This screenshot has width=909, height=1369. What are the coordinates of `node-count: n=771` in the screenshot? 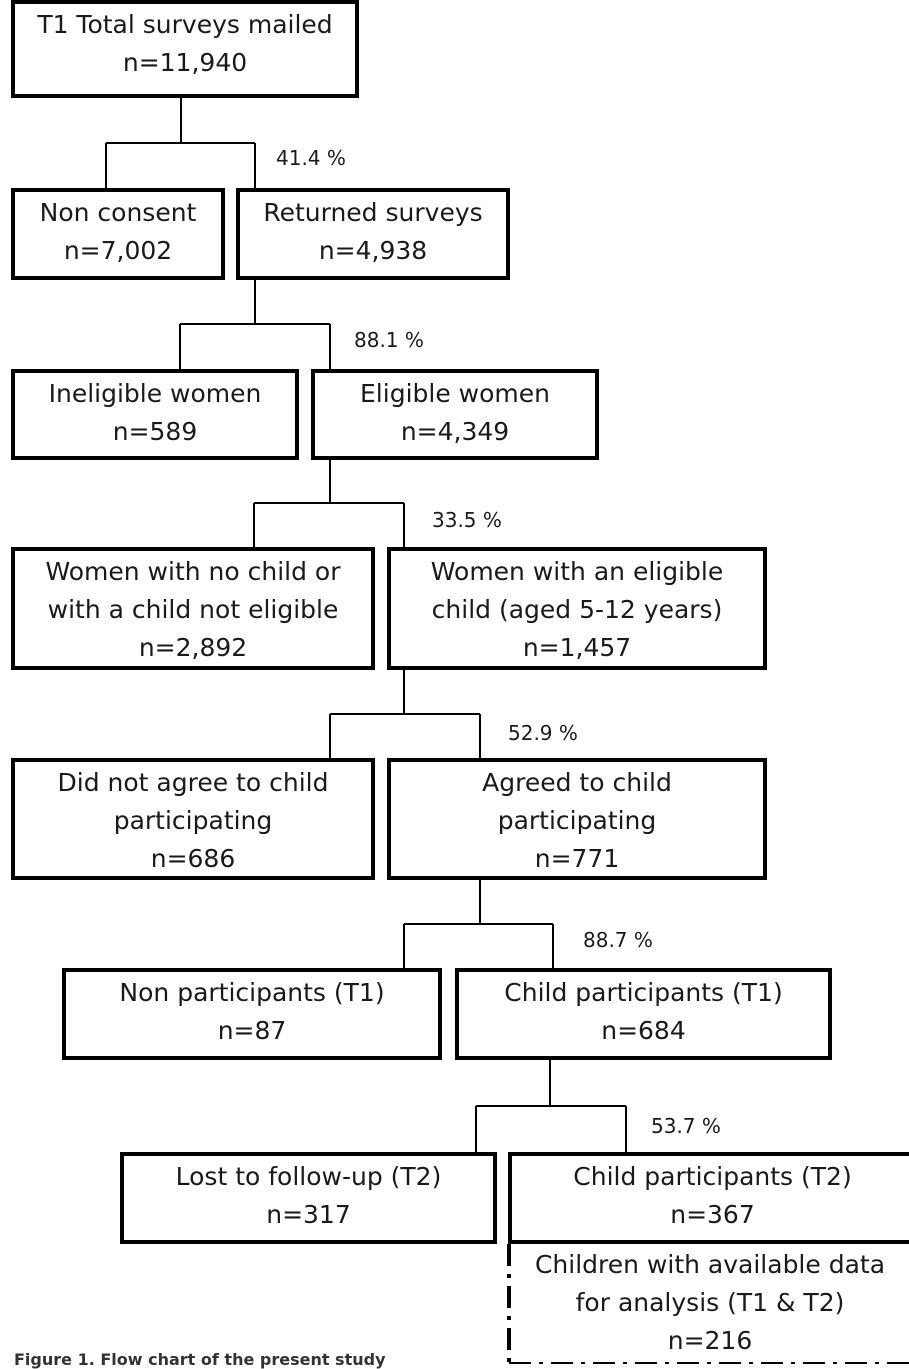 It's located at (577, 858).